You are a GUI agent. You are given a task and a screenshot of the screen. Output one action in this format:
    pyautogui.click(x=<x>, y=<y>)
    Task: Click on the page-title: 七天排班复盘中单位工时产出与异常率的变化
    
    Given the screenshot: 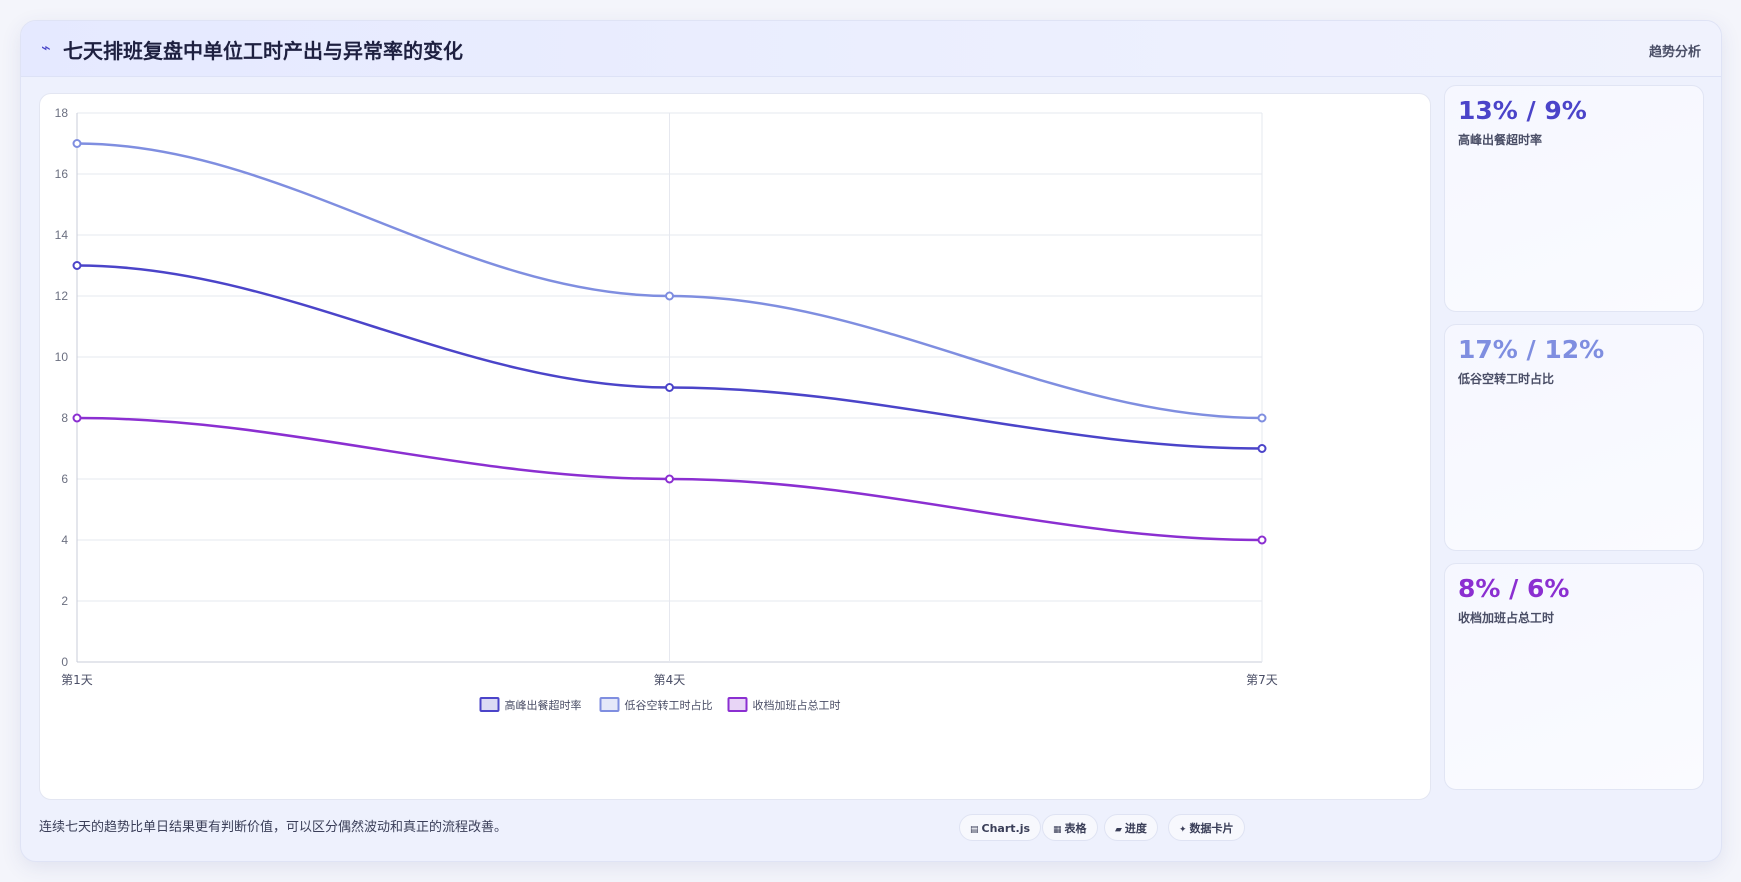 What is the action you would take?
    pyautogui.click(x=263, y=51)
    